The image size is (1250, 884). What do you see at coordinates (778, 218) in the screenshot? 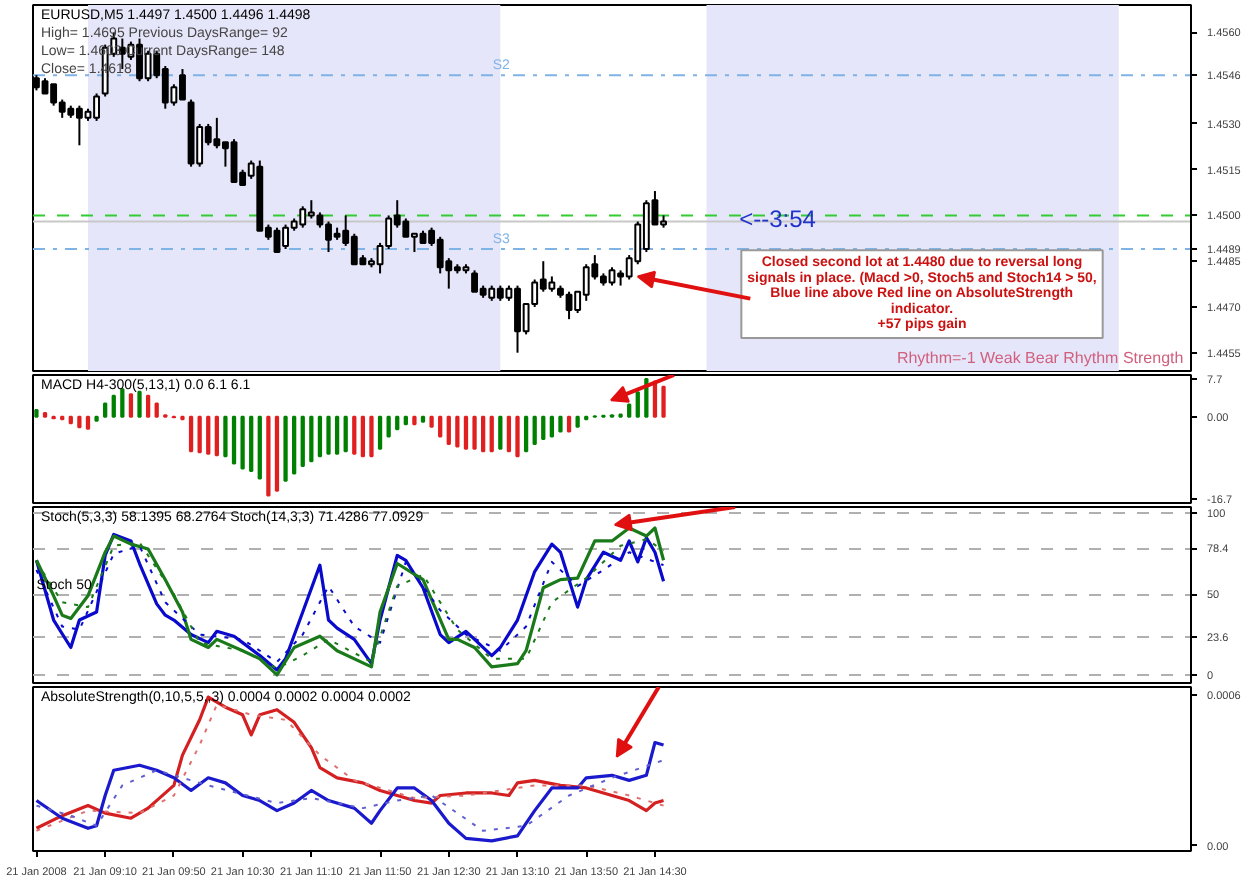
I see `annotation: <--3:54` at bounding box center [778, 218].